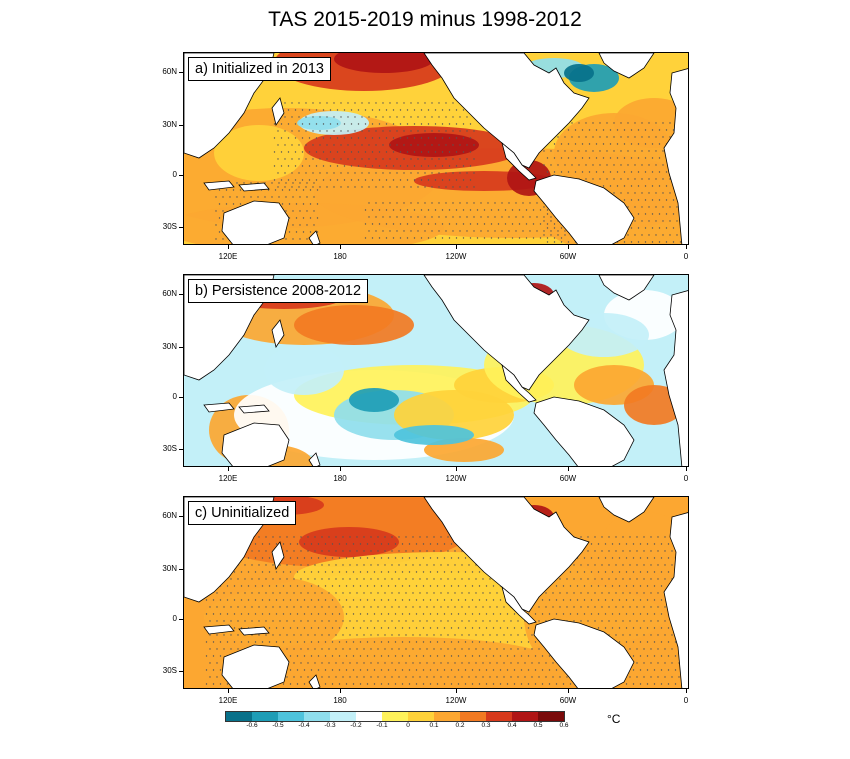 This screenshot has height=759, width=850. What do you see at coordinates (340, 478) in the screenshot?
I see `lon-tick-label: 180` at bounding box center [340, 478].